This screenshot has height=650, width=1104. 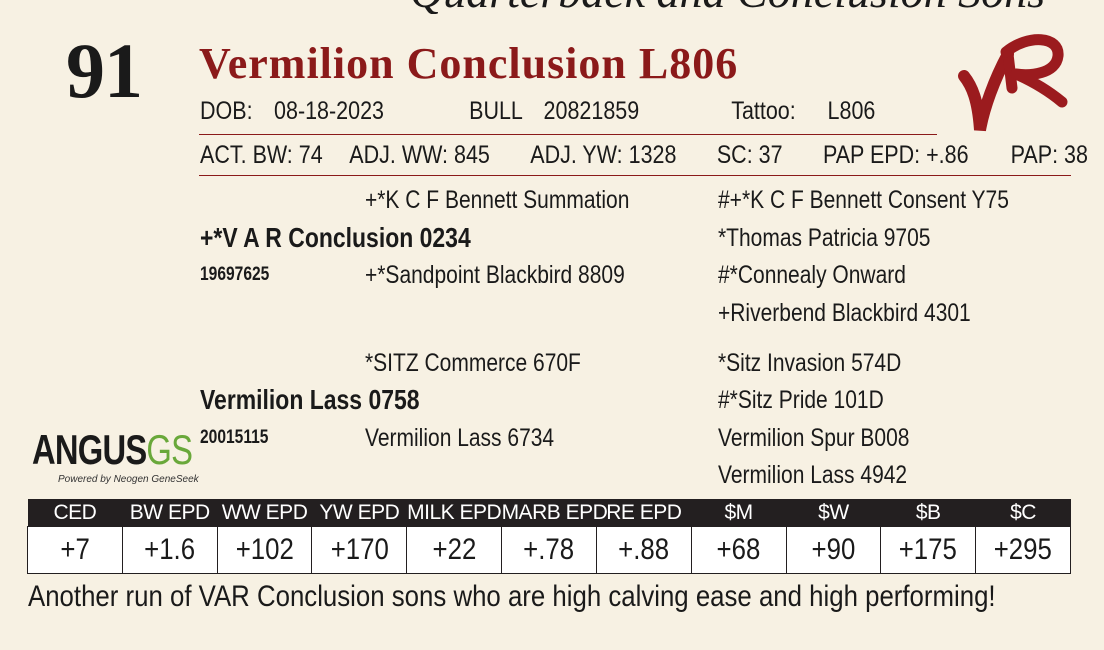 What do you see at coordinates (763, 111) in the screenshot?
I see `tattoo-label: Tattoo:` at bounding box center [763, 111].